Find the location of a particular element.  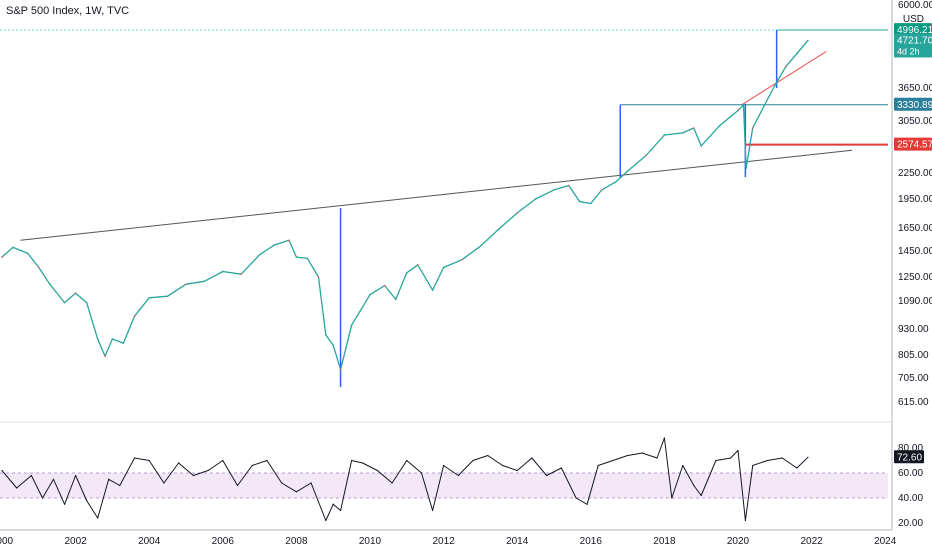

price-tick-label: 1650.00 is located at coordinates (915, 228).